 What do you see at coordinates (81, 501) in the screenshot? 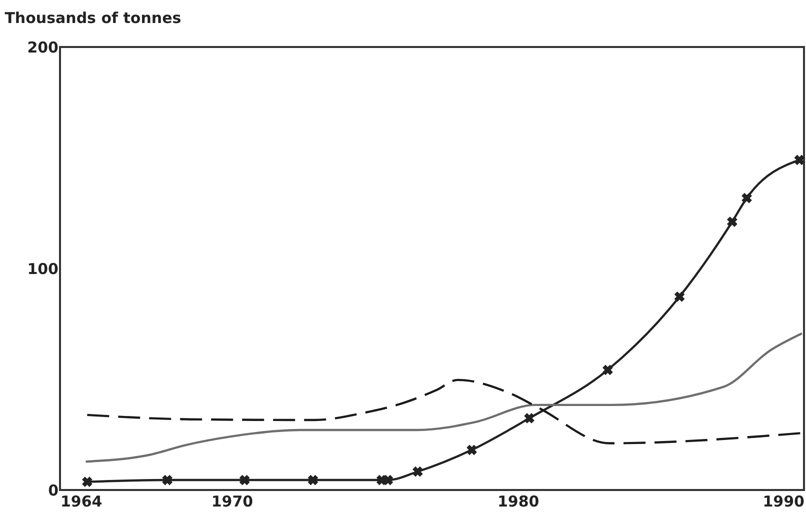
I see `x-tick-label: 1964` at bounding box center [81, 501].